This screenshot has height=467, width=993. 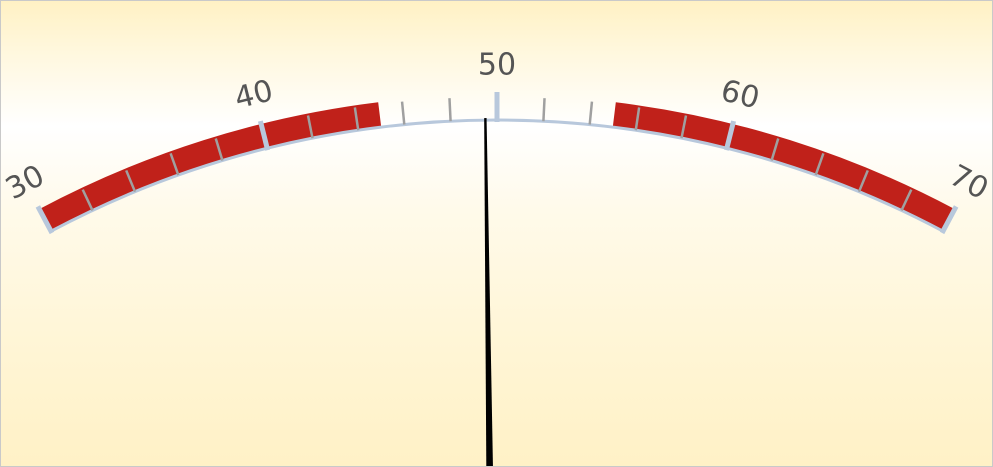 I want to click on tick-label-40: 40, so click(x=254, y=94).